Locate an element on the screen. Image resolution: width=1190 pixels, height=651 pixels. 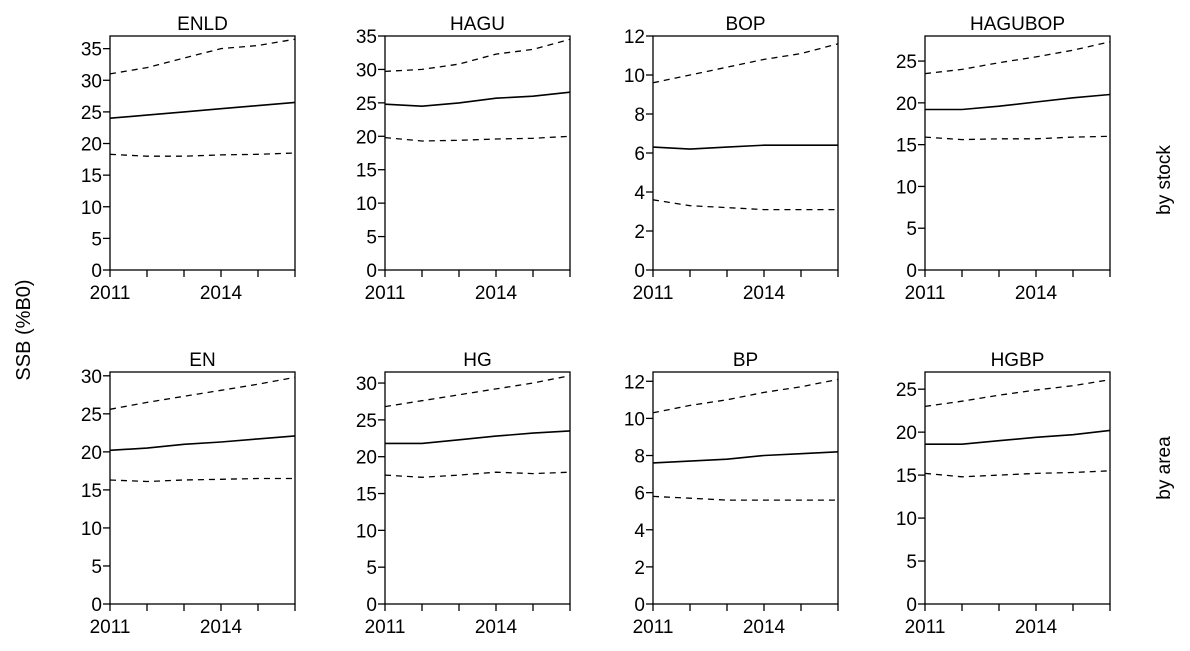
panel-title: EN is located at coordinates (202, 360).